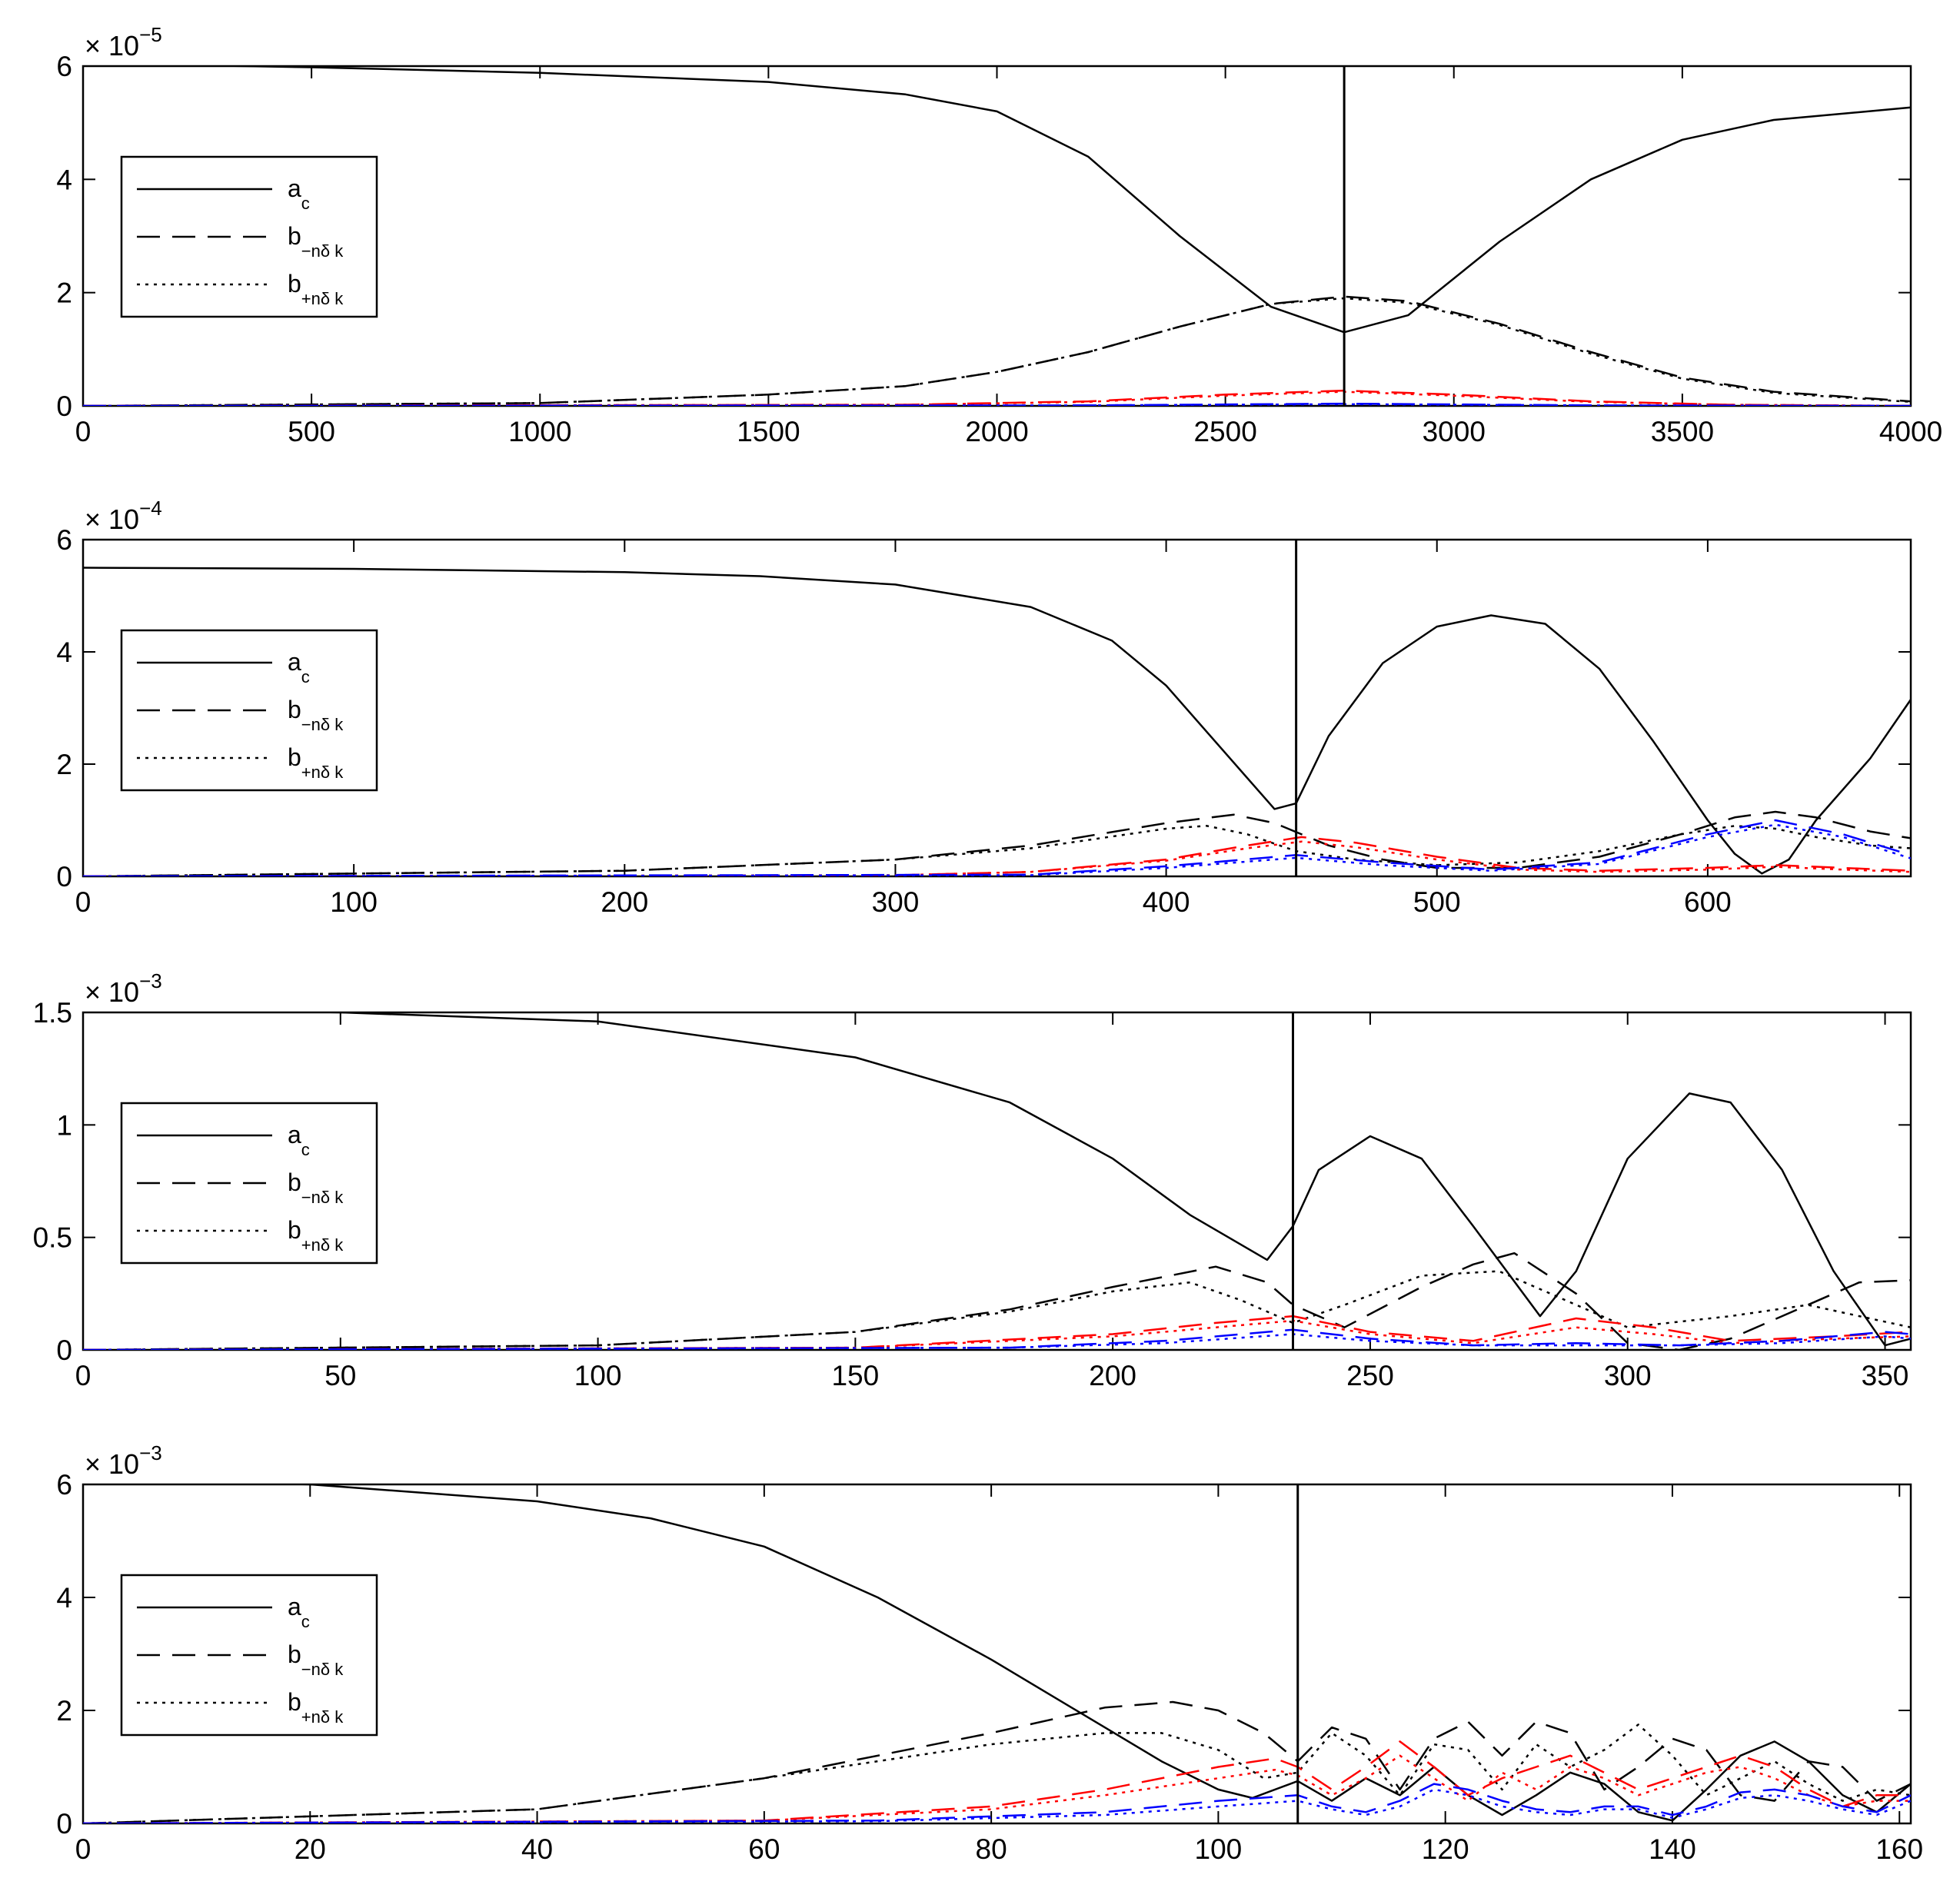 The image size is (1960, 1888). Describe the element at coordinates (1167, 902) in the screenshot. I see `x-tick-label: 400` at that location.